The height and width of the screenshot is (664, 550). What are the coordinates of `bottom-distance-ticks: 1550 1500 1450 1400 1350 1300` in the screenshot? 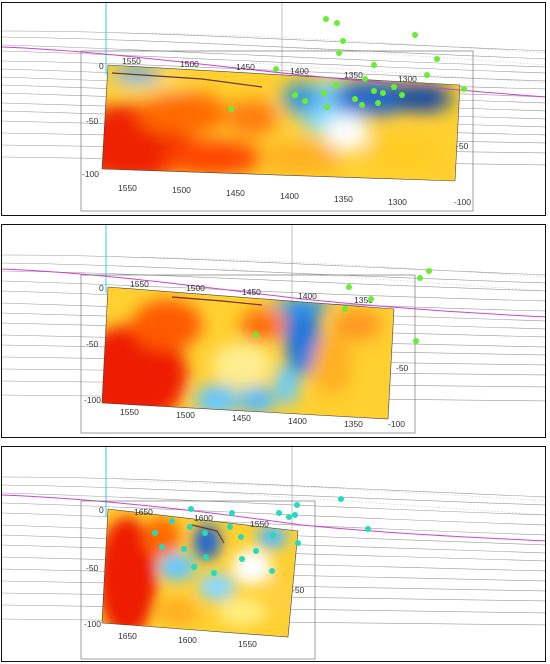 It's located at (262, 195).